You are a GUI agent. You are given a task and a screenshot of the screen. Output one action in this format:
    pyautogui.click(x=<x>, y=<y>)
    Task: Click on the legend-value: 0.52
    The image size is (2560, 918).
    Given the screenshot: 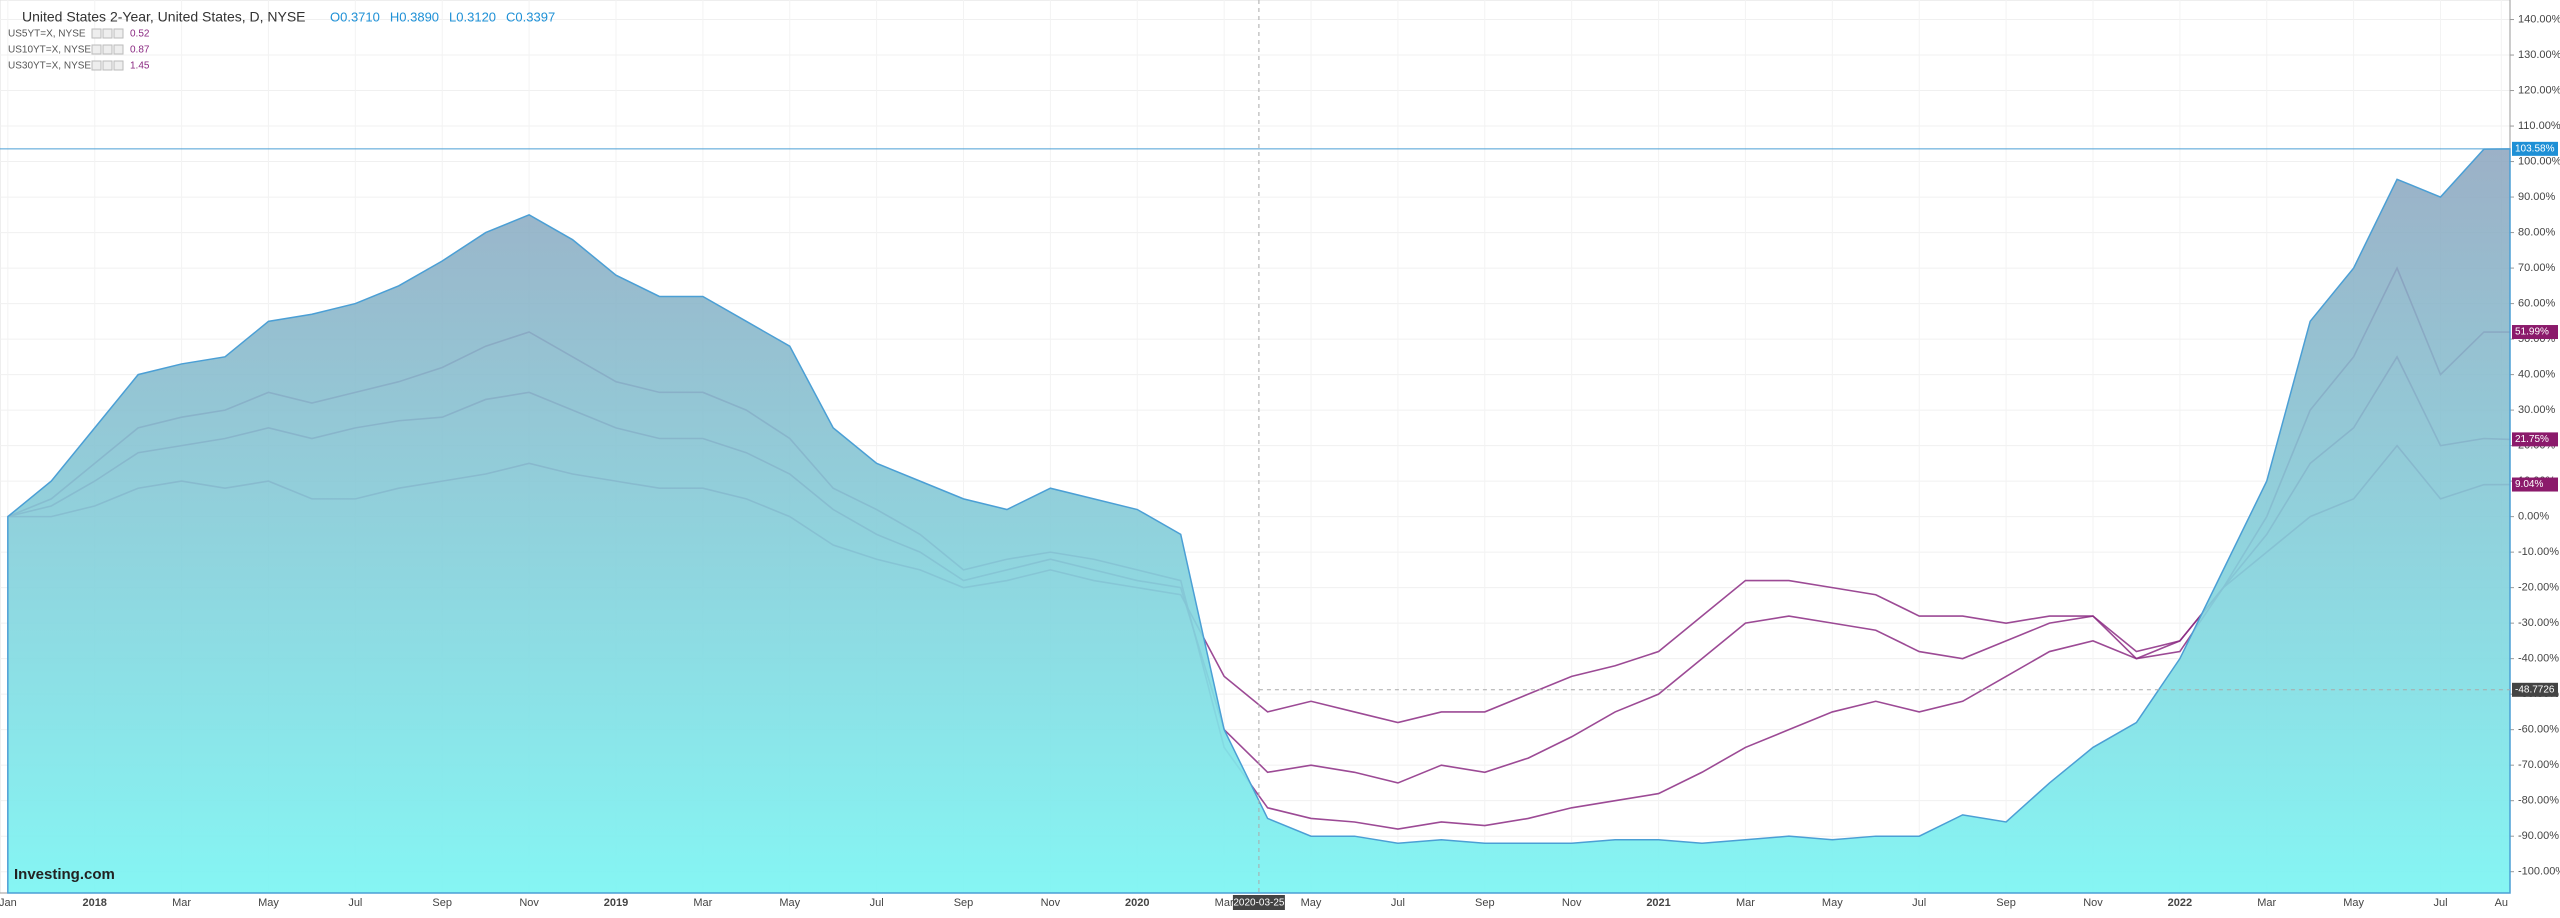 What is the action you would take?
    pyautogui.click(x=140, y=34)
    